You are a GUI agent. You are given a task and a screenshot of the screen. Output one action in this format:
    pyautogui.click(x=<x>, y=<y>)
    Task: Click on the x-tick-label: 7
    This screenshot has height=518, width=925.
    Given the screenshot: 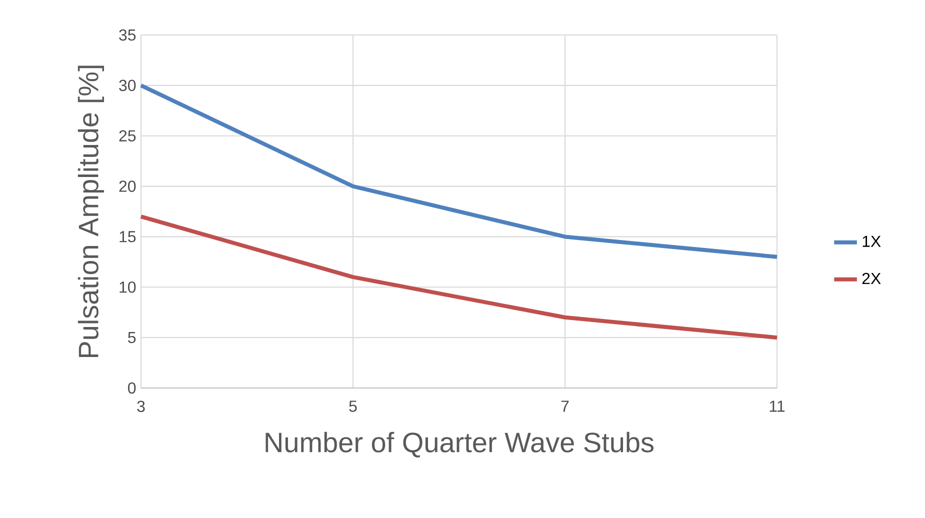 What is the action you would take?
    pyautogui.click(x=565, y=406)
    